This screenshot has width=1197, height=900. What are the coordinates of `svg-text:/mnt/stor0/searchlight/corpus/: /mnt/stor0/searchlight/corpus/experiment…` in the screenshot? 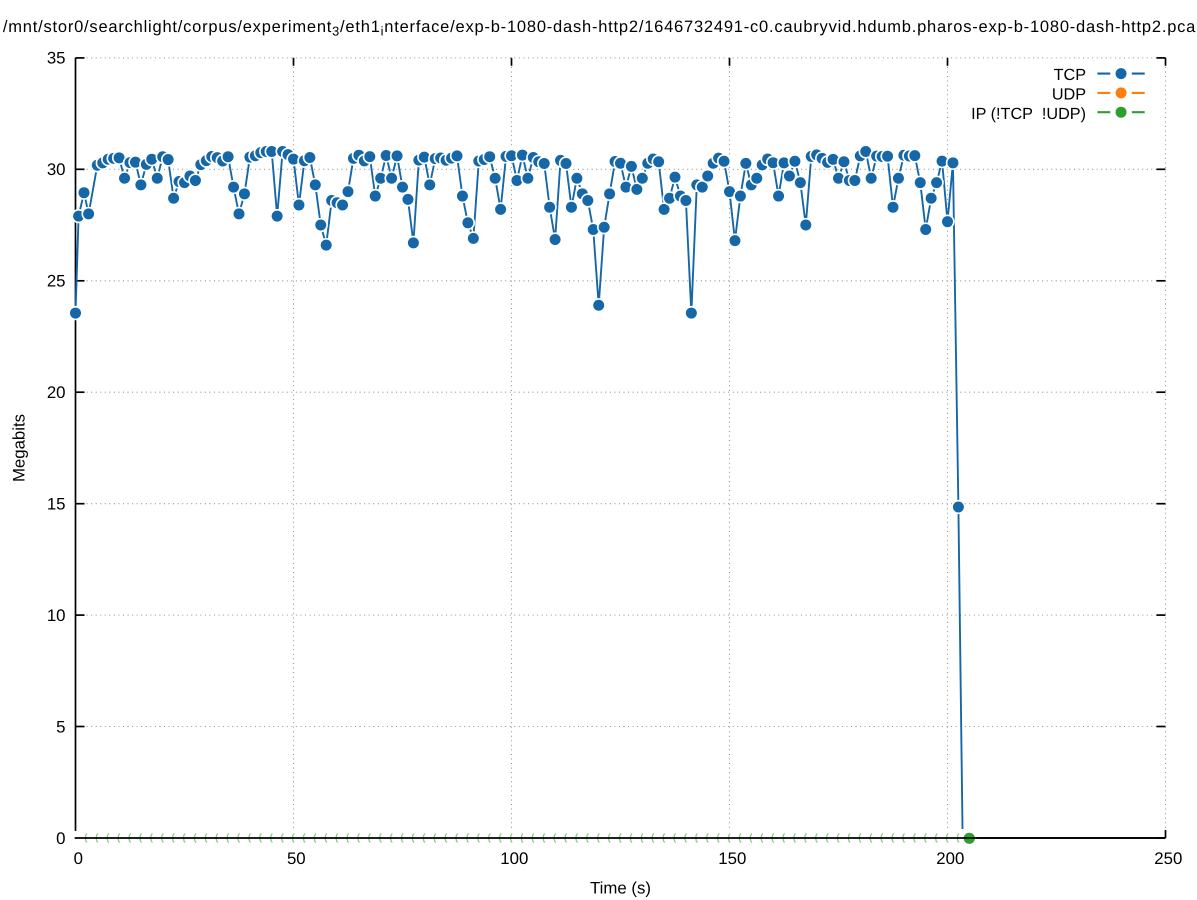 It's located at (600, 28).